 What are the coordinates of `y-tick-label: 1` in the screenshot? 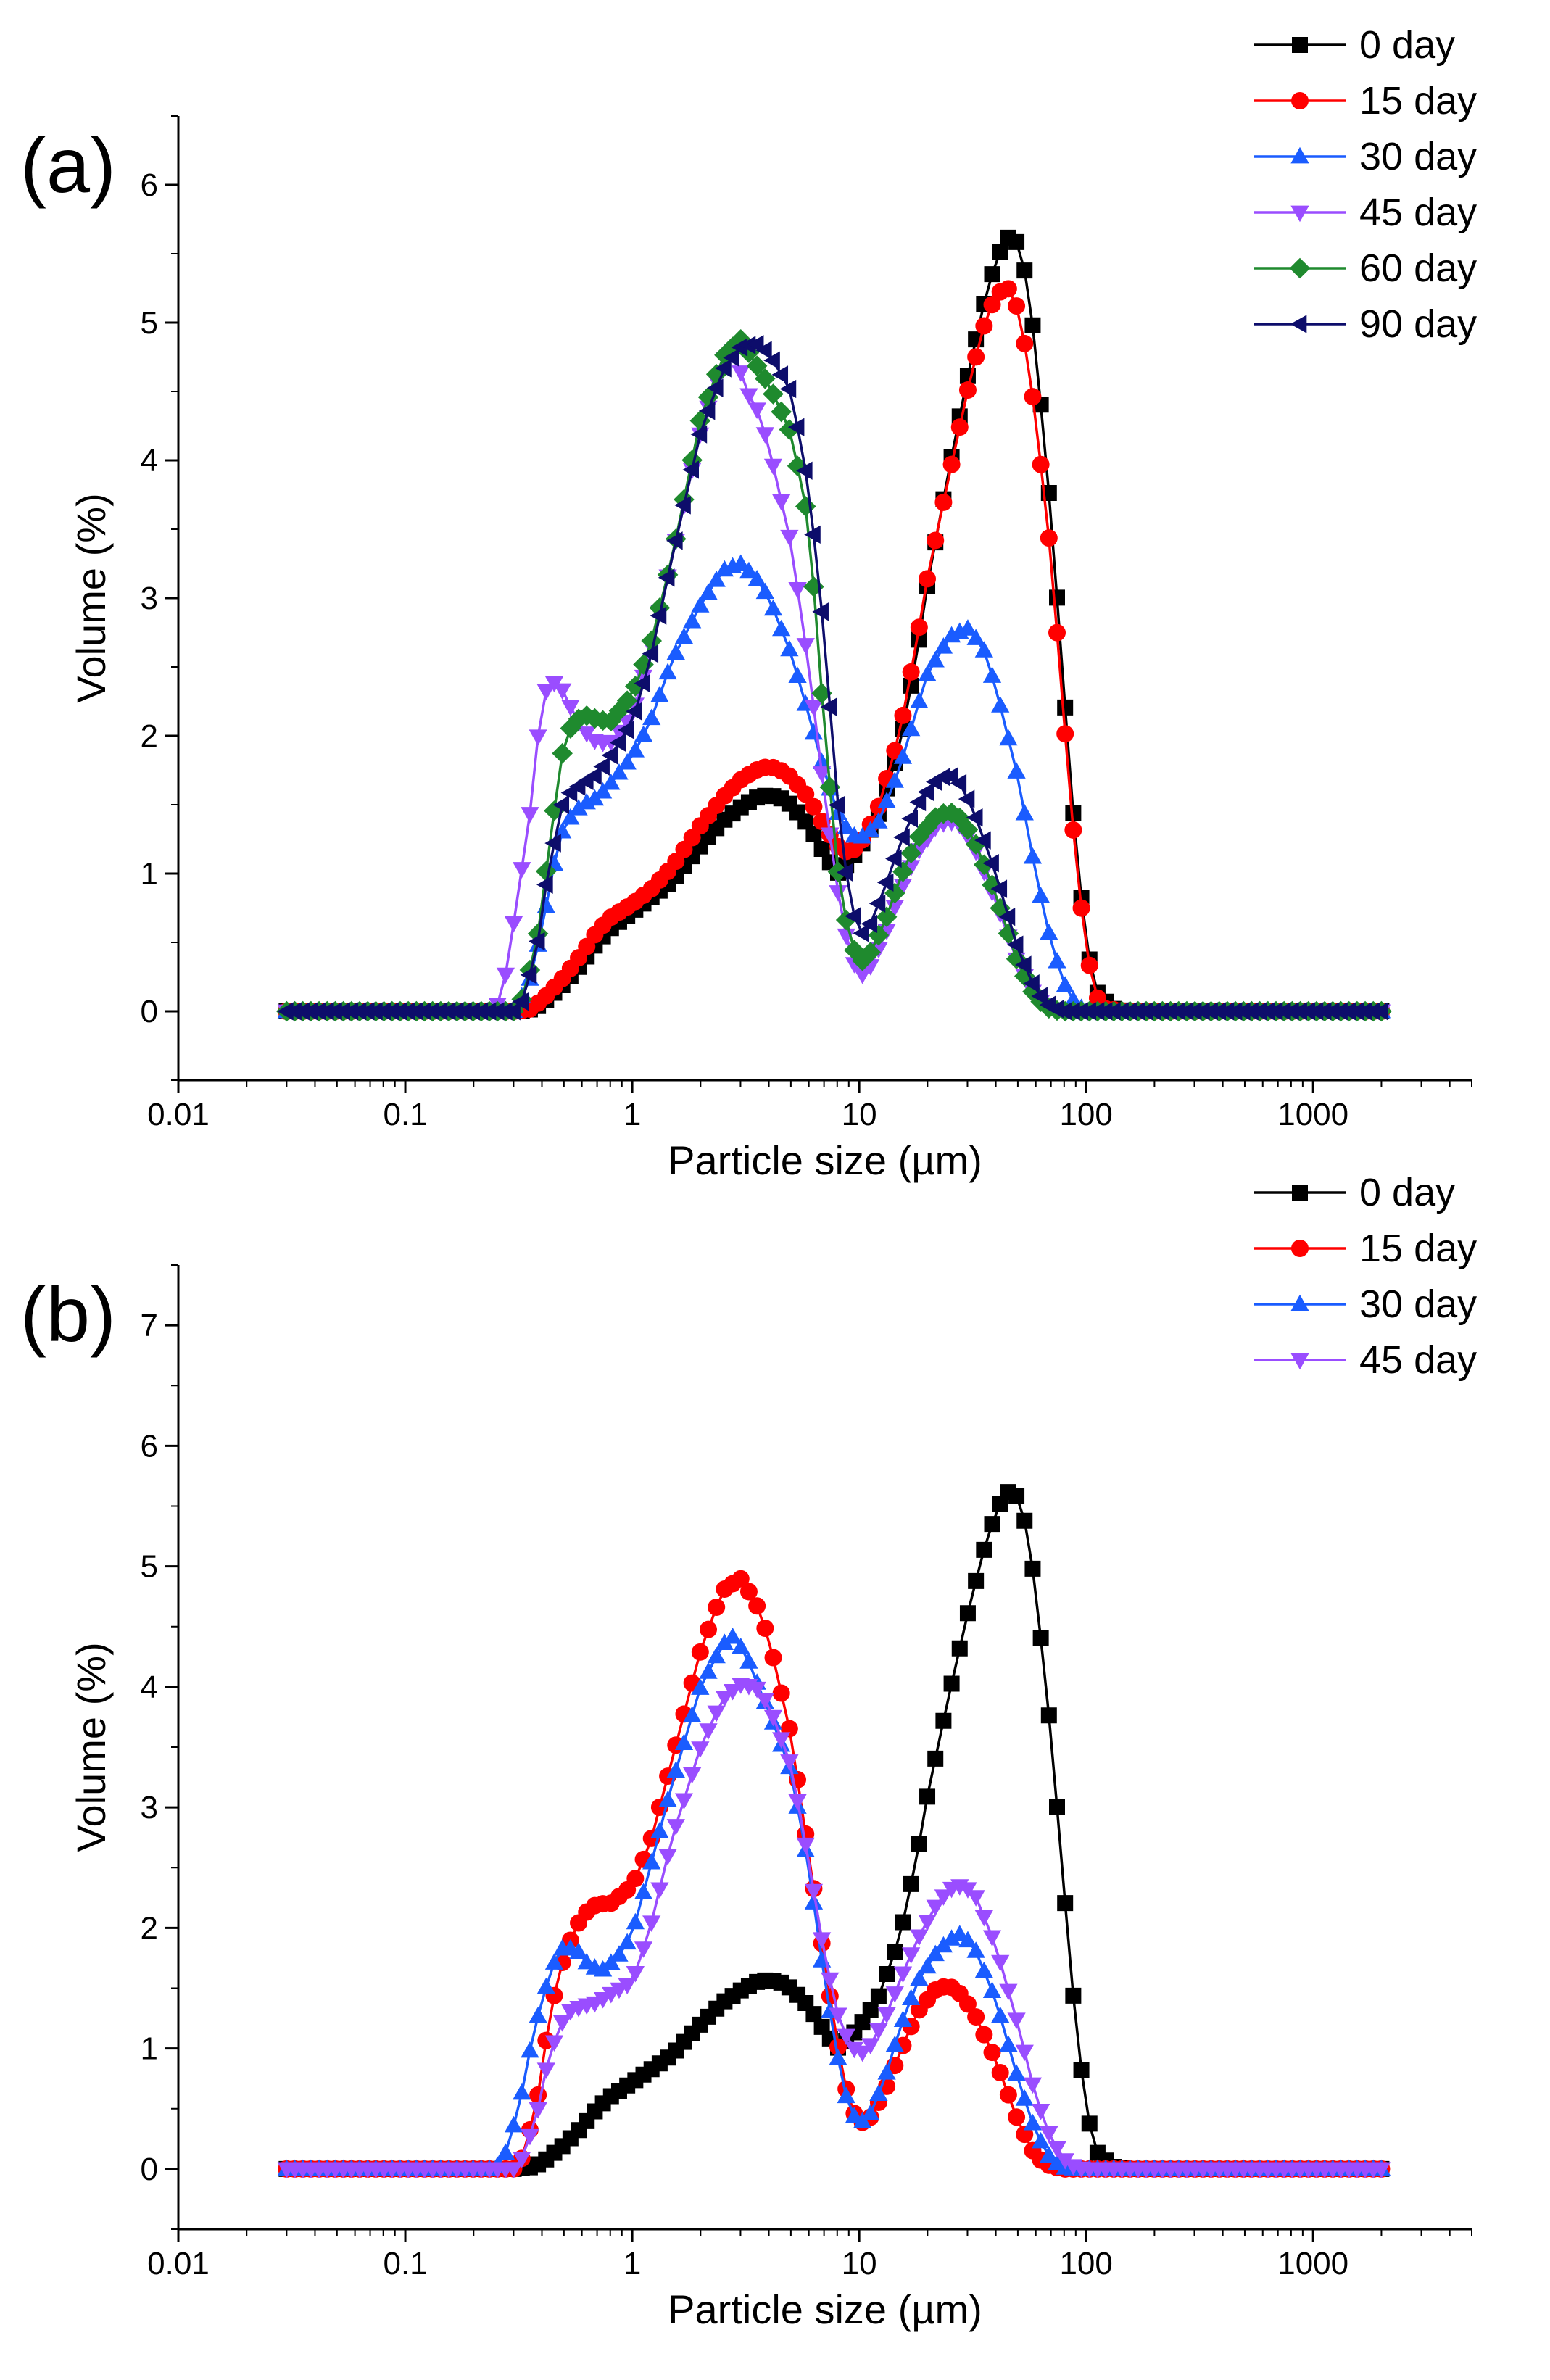 It's located at (150, 2049).